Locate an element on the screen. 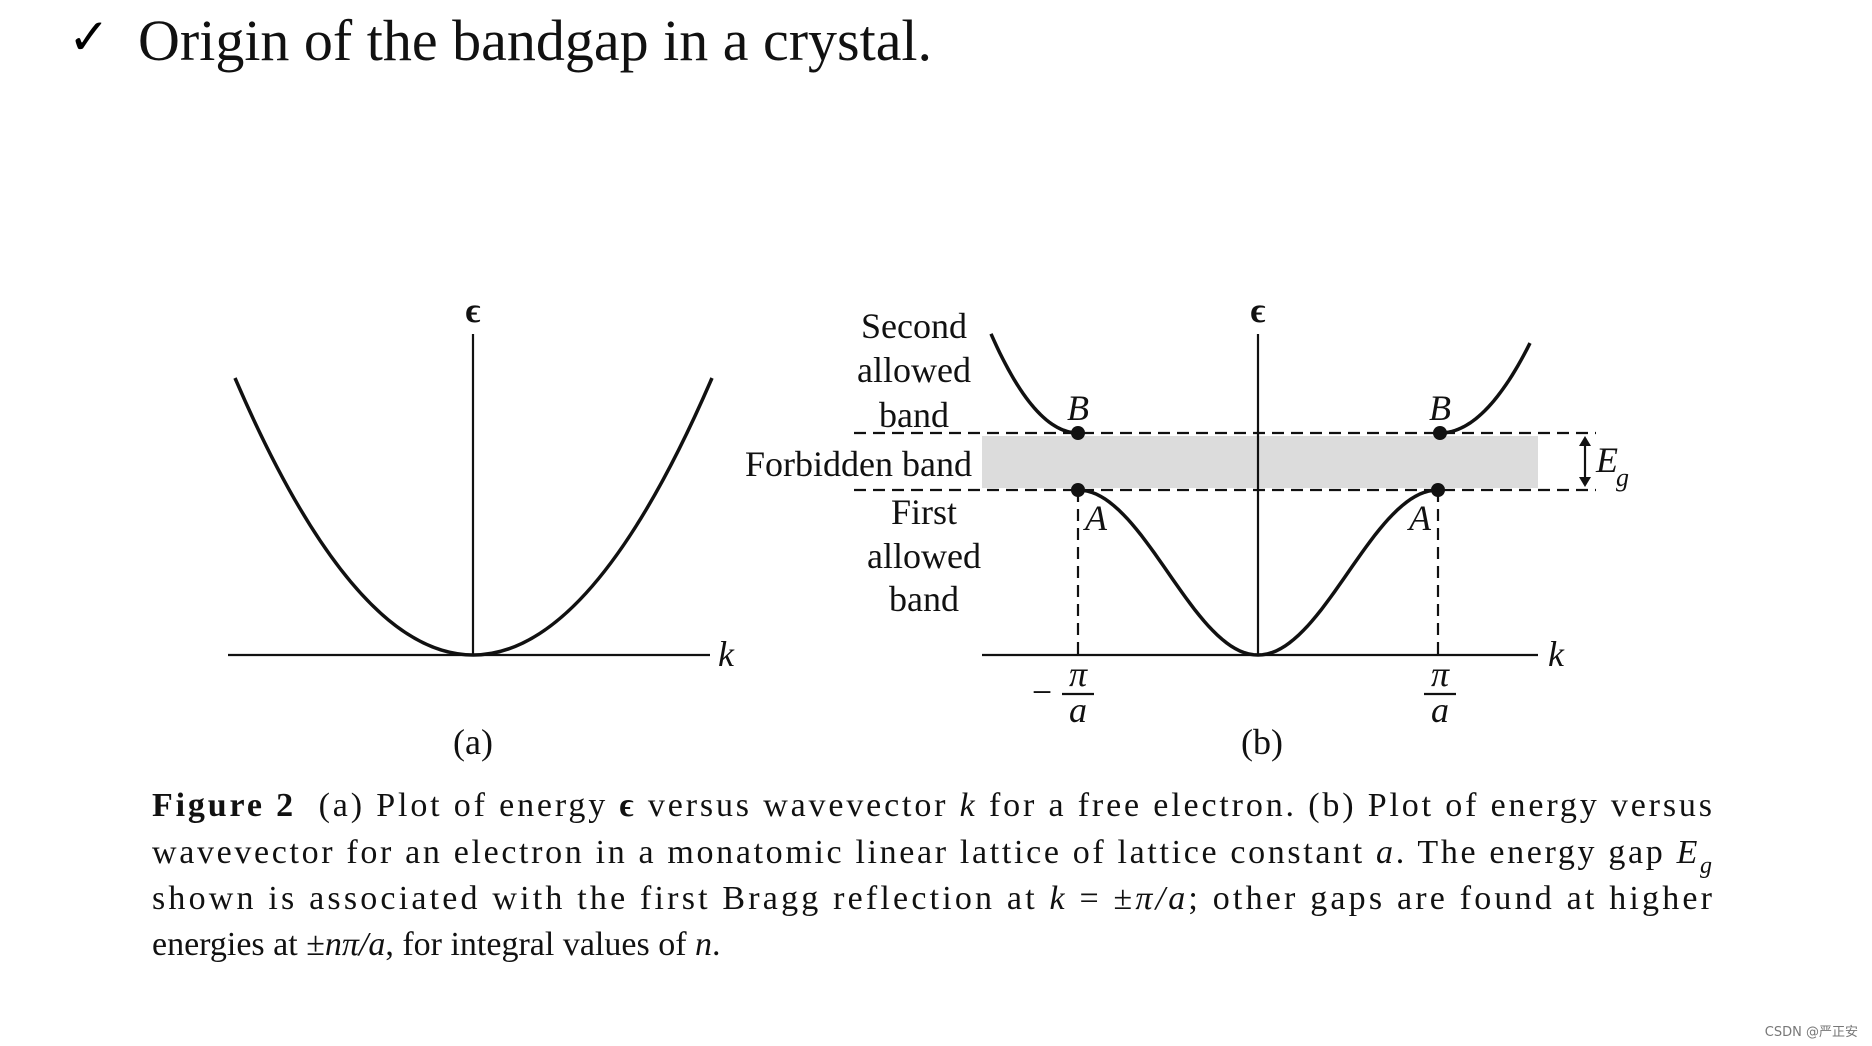 This screenshot has height=1046, width=1872. caption-run: . The energy gap is located at coordinates (1535, 852).